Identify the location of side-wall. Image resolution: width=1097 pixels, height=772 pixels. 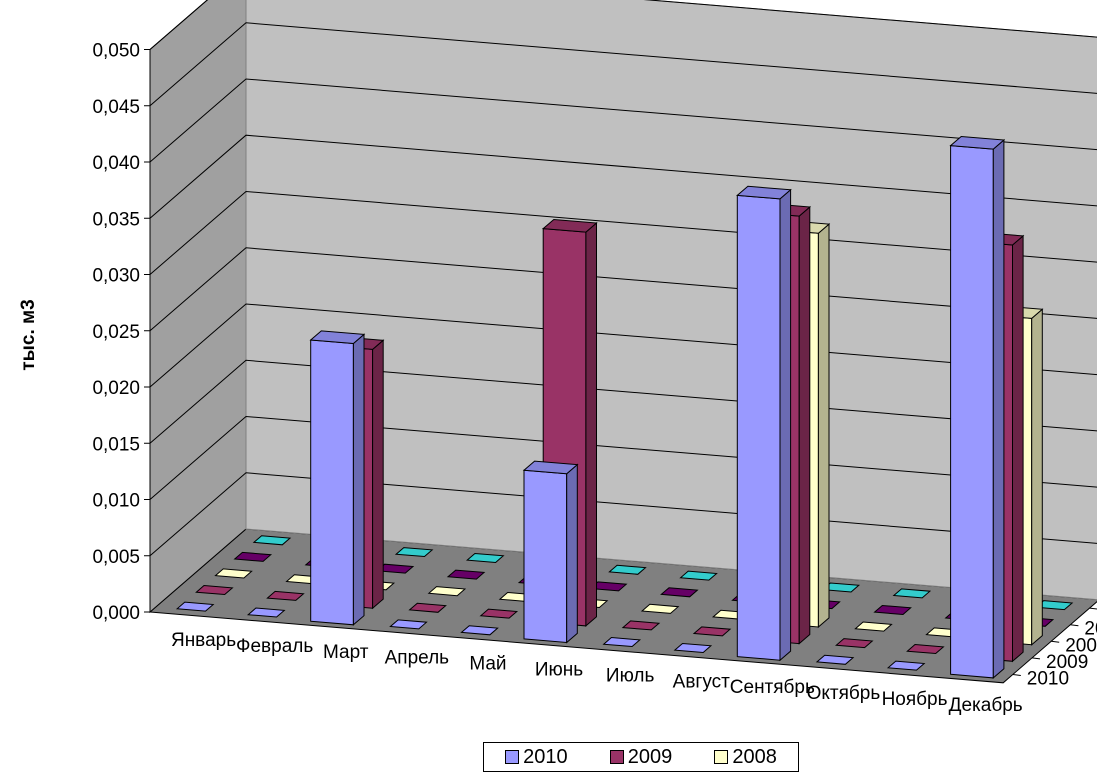
(198, 307).